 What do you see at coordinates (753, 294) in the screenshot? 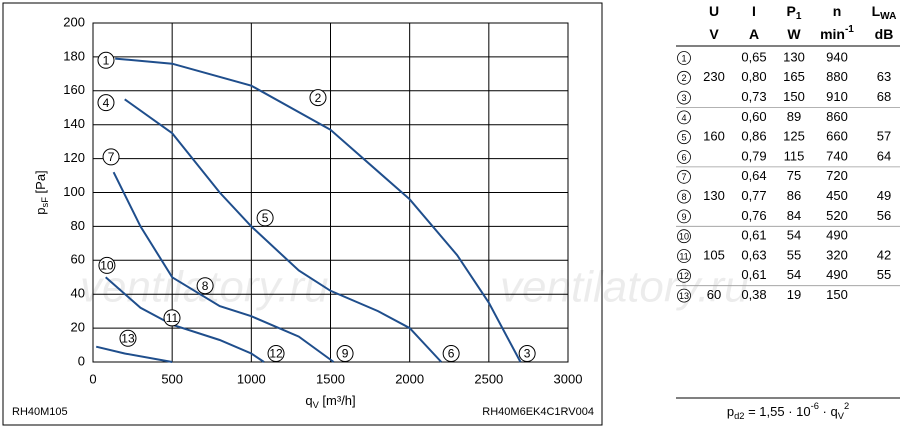
I see `table-cell: 0,38` at bounding box center [753, 294].